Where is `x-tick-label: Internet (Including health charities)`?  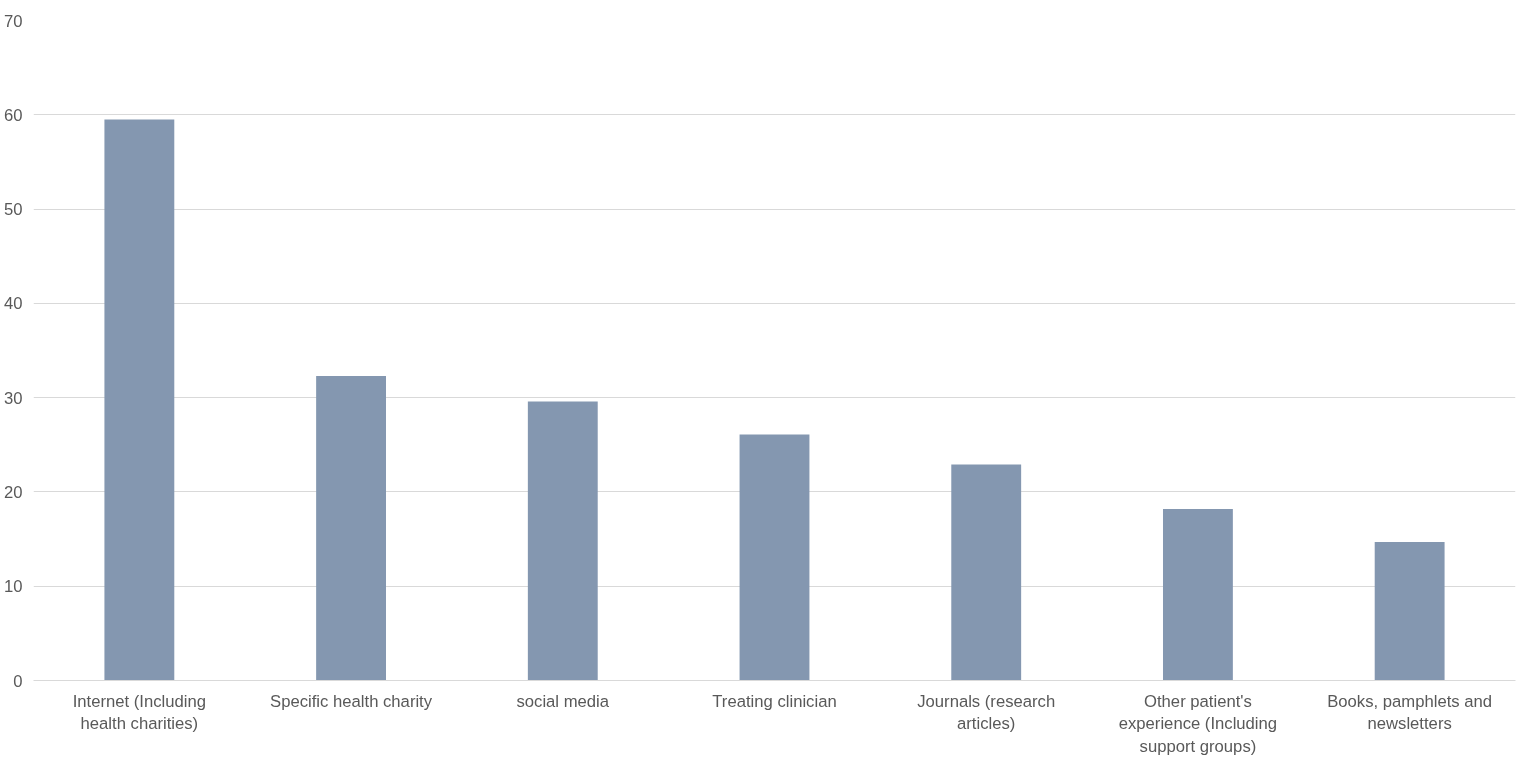
x-tick-label: Internet (Including health charities) is located at coordinates (139, 712).